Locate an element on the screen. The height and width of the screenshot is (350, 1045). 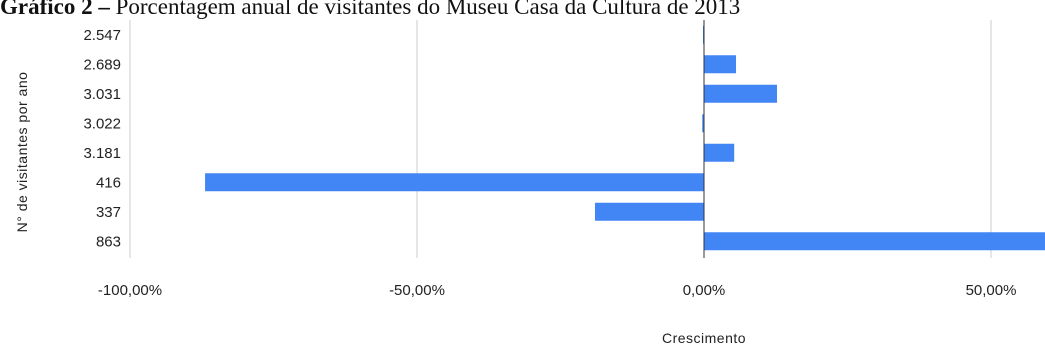
y-tick-label-3: 3.022 is located at coordinates (102, 123).